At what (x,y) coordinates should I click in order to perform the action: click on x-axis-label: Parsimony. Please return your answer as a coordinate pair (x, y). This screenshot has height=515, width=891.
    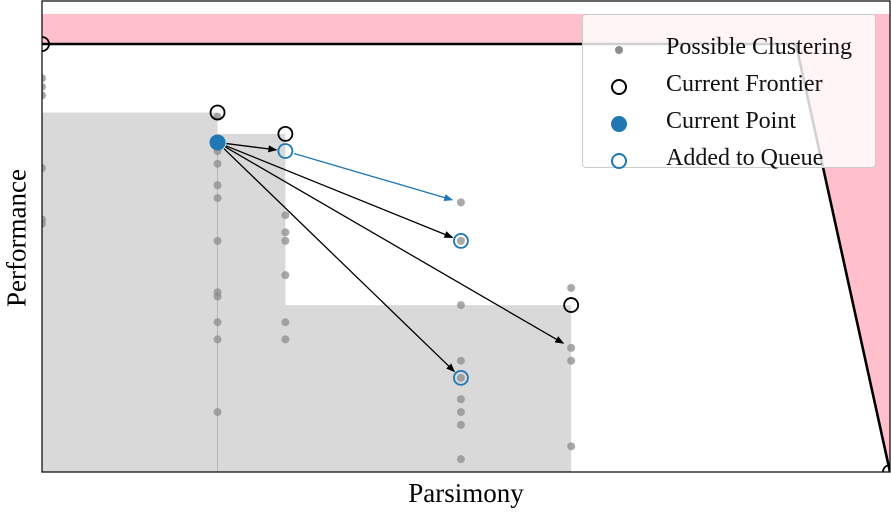
    Looking at the image, I should click on (466, 493).